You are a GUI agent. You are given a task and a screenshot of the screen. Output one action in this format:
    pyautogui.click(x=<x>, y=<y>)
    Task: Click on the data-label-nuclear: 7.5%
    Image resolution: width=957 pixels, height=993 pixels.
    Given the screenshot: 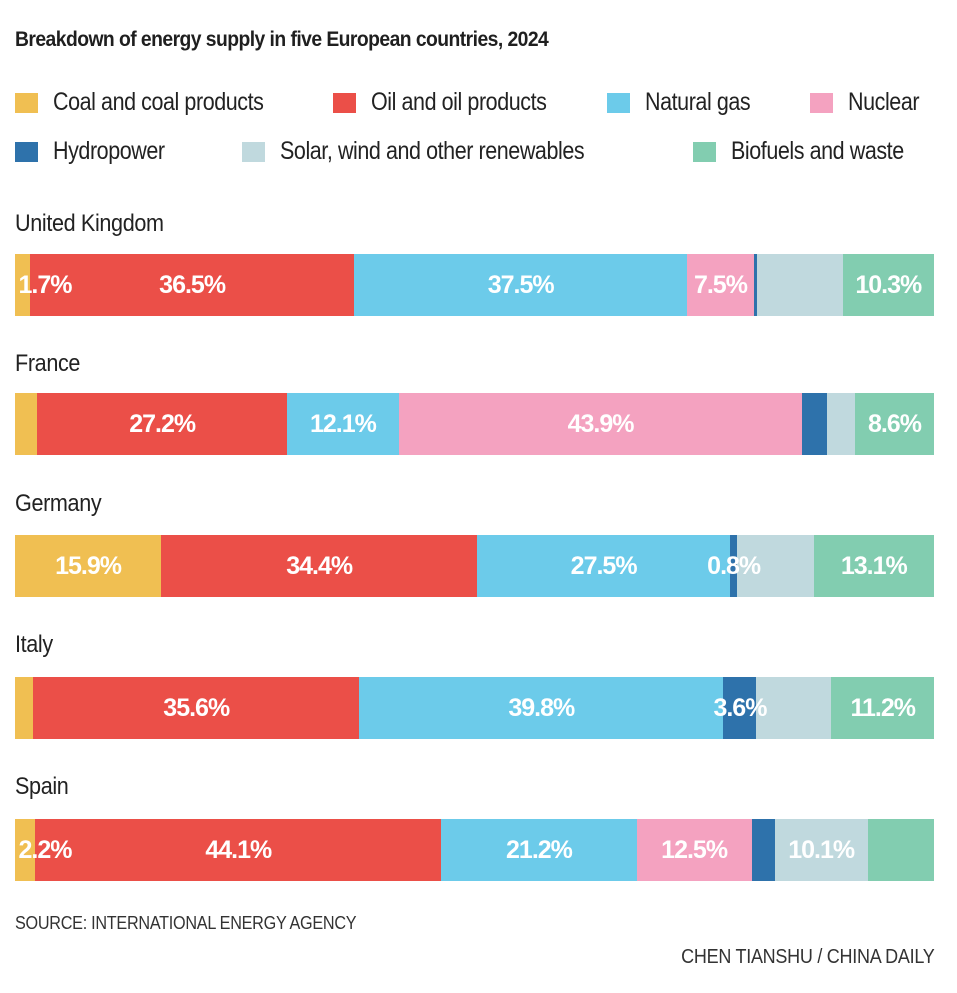 What is the action you would take?
    pyautogui.click(x=720, y=285)
    